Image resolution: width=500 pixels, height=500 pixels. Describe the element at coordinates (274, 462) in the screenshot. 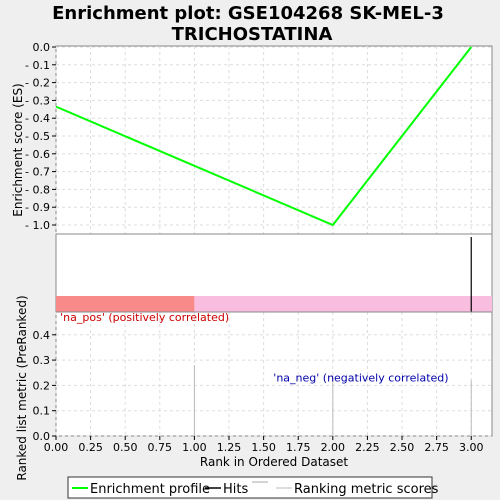

I see `x-axis-label: Rank in Ordered Dataset` at that location.